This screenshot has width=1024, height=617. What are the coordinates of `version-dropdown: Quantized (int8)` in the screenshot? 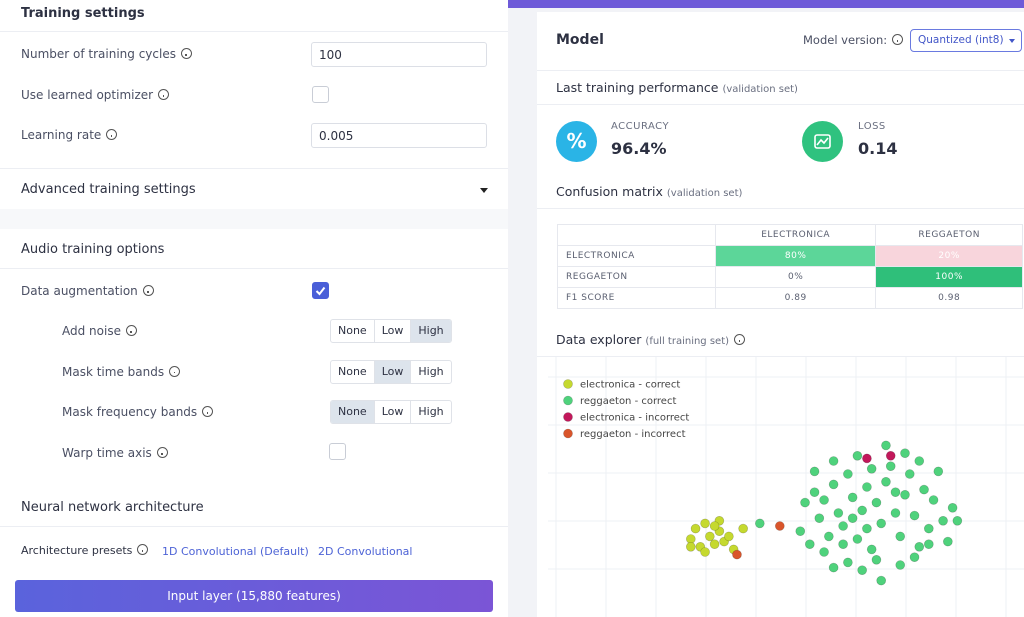 It's located at (966, 40).